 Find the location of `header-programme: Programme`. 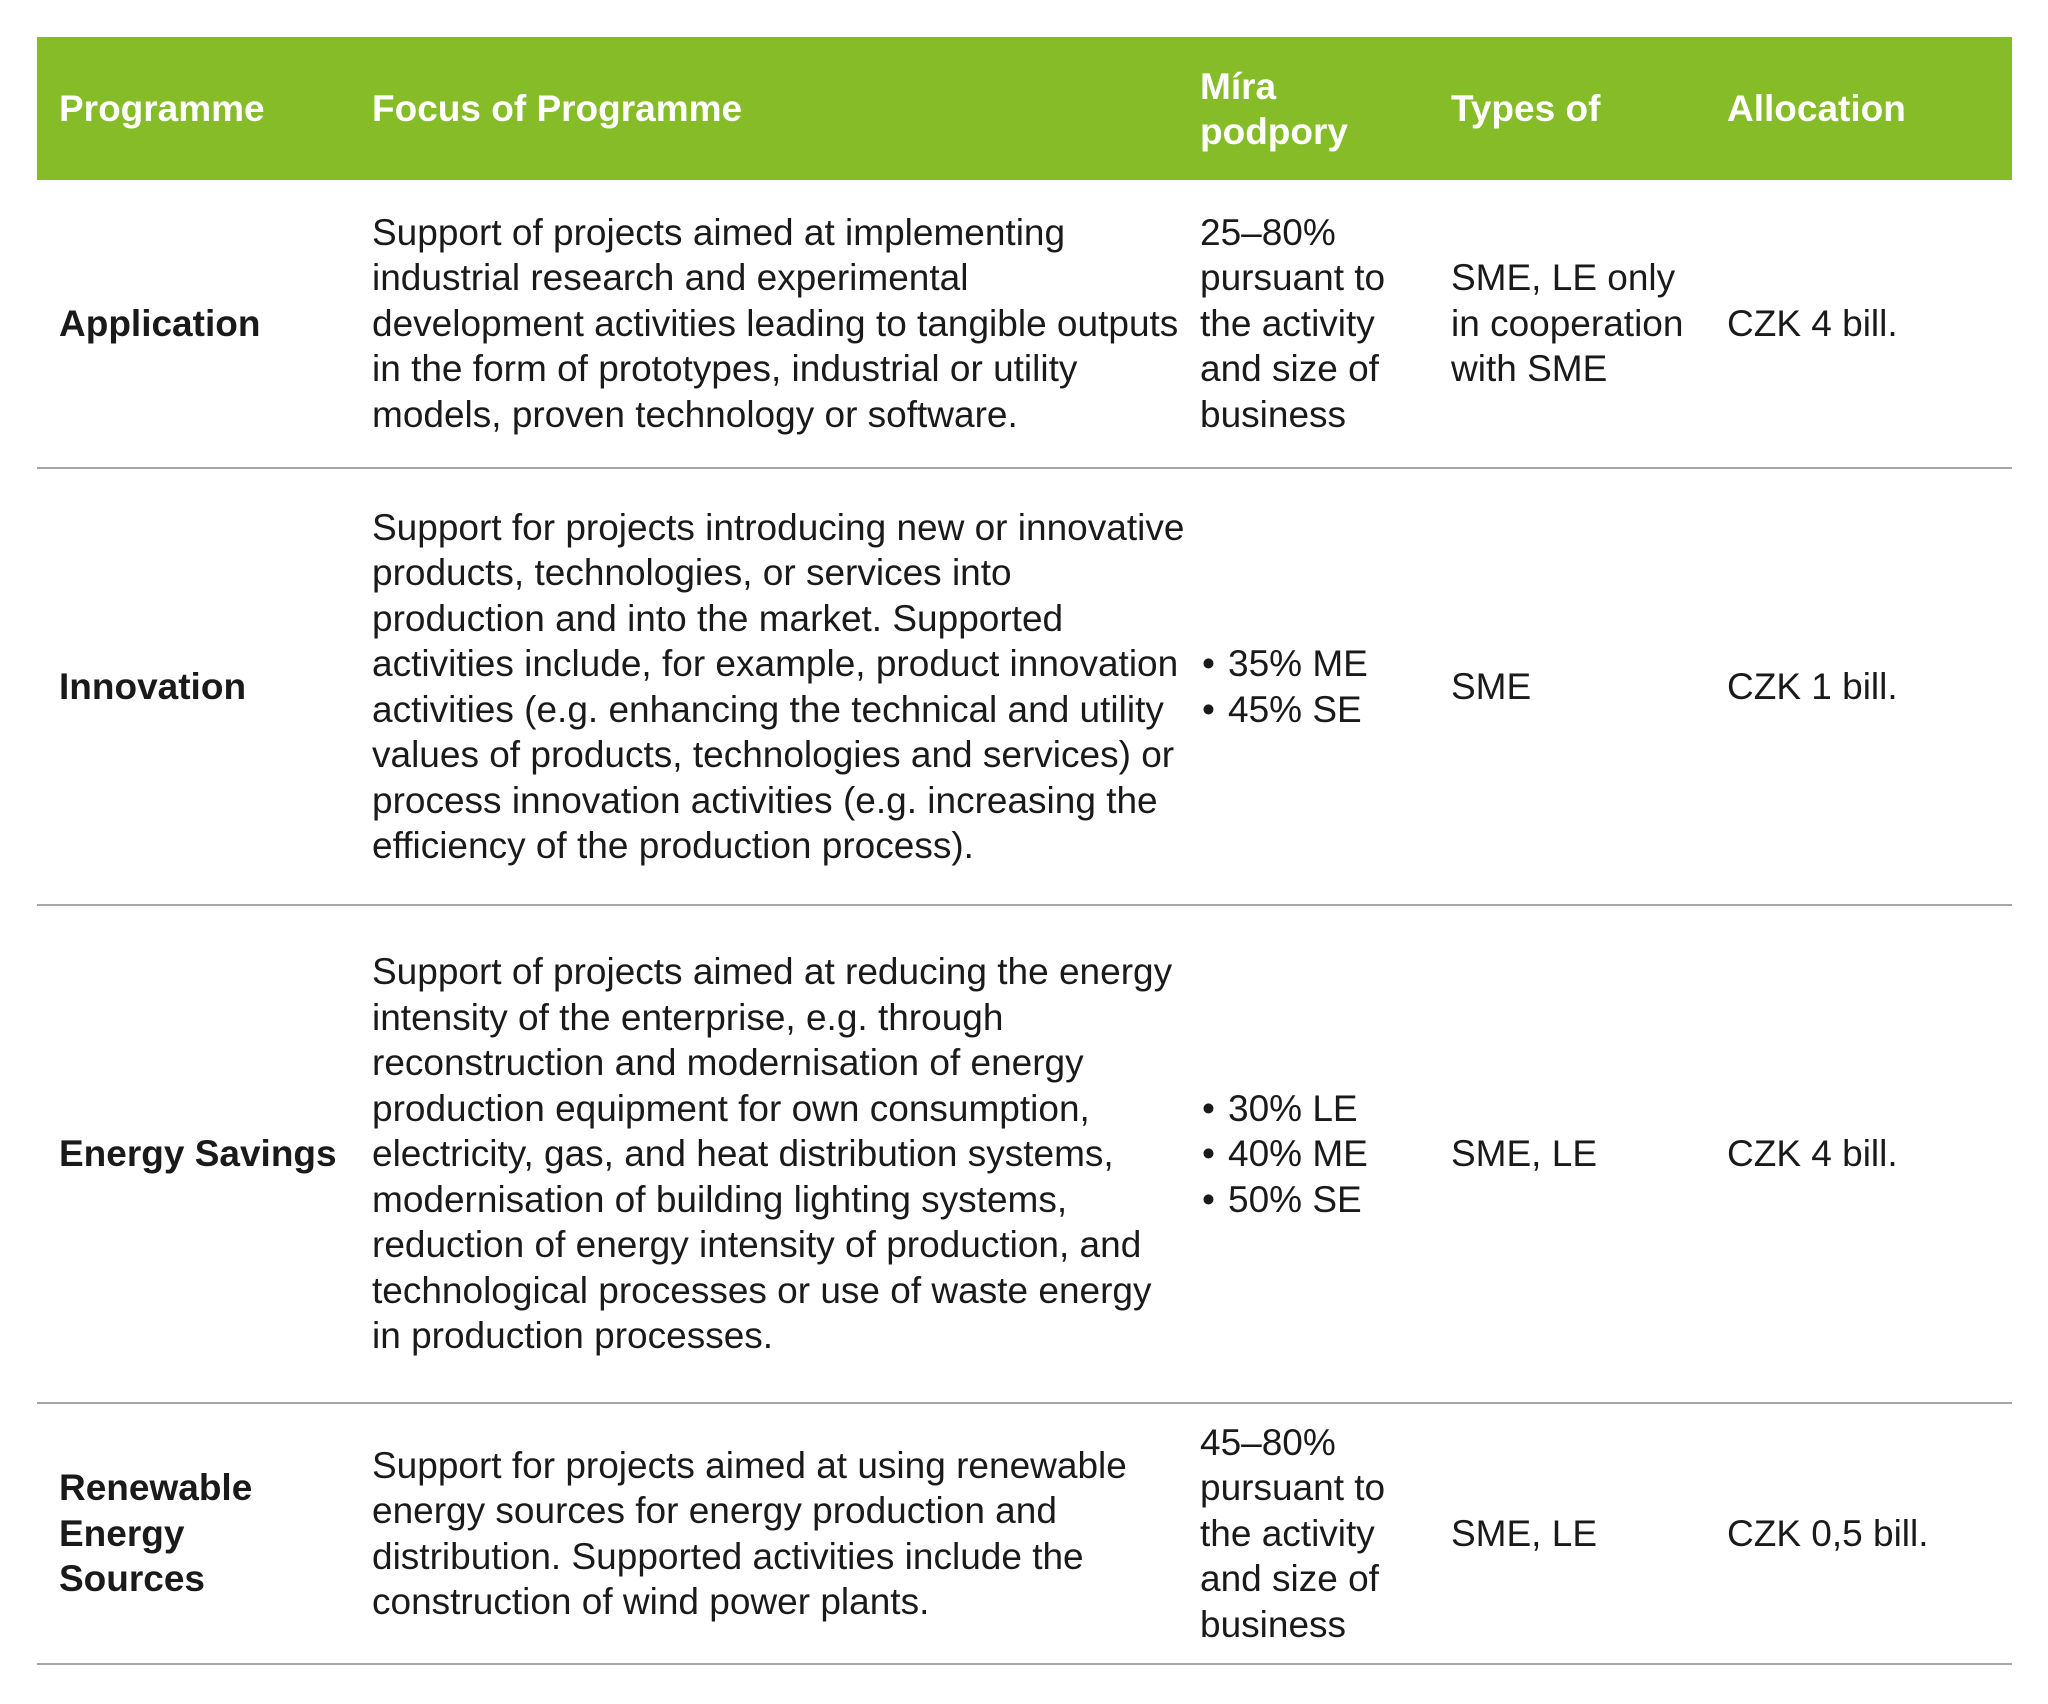

header-programme: Programme is located at coordinates (162, 108).